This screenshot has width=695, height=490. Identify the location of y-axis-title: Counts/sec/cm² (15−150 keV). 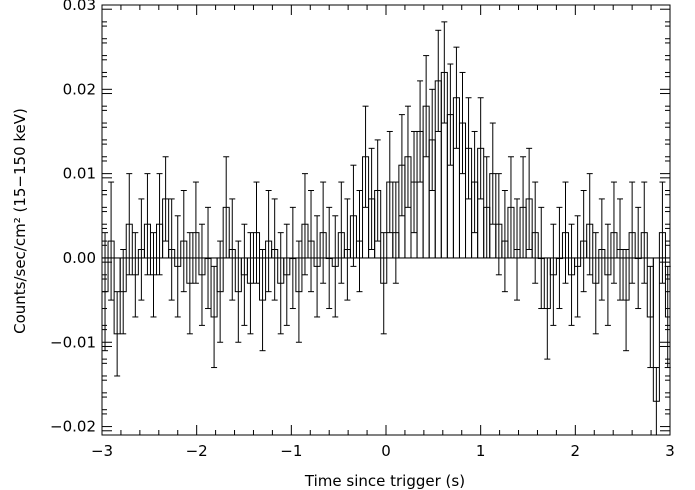
(20, 221).